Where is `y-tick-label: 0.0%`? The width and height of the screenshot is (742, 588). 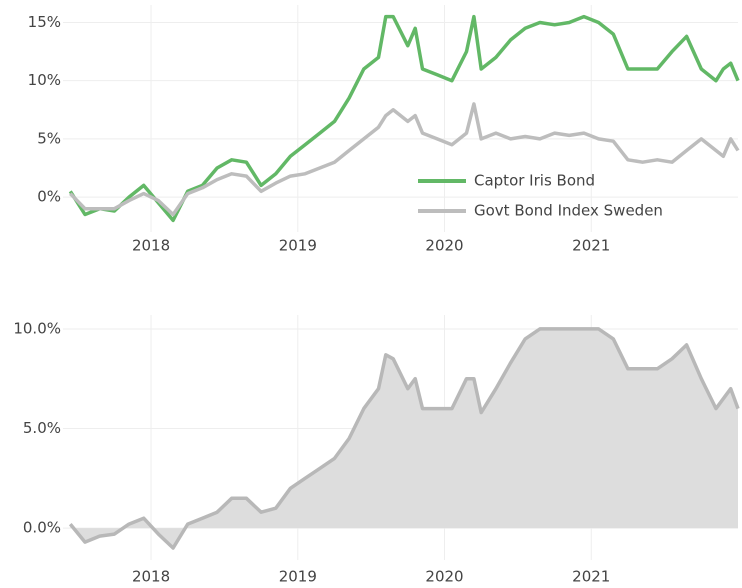
y-tick-label: 0.0% is located at coordinates (42, 528).